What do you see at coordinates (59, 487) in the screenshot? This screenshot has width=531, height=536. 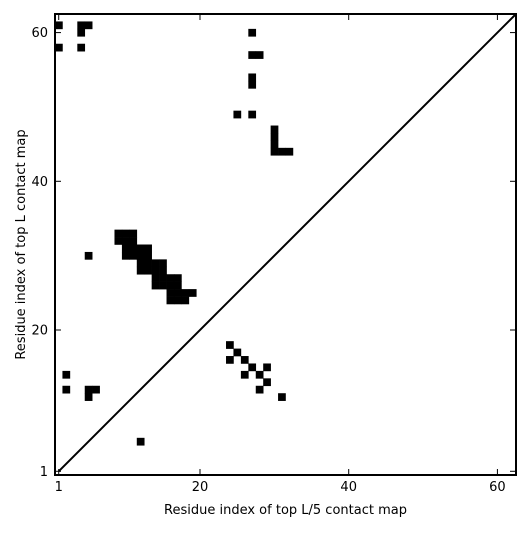 I see `x-tick-label: 1` at bounding box center [59, 487].